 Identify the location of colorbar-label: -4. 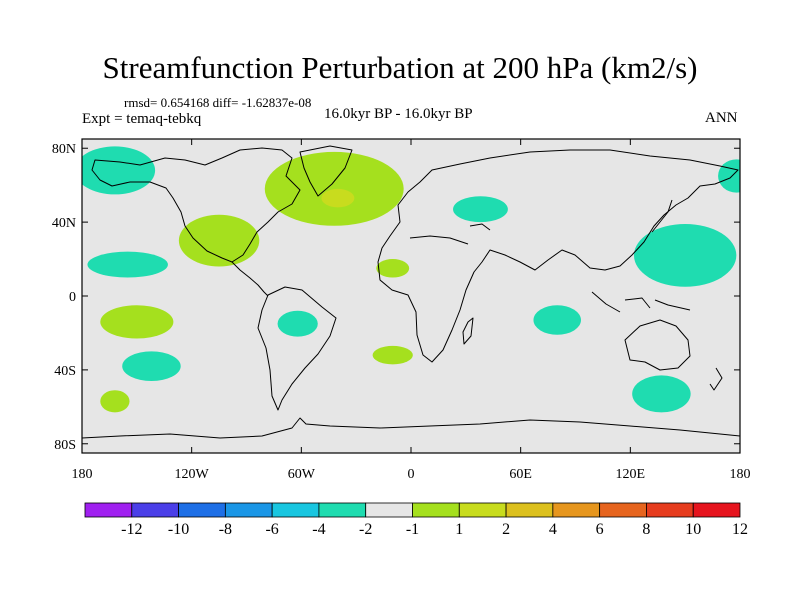
(318, 529).